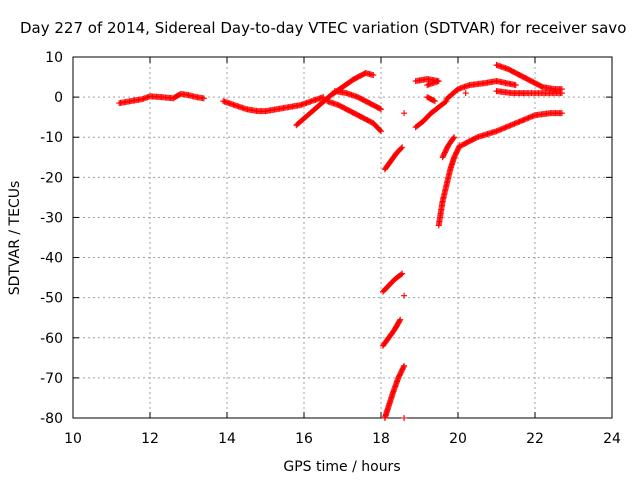 Image resolution: width=640 pixels, height=480 pixels. I want to click on y-tick-label: -30, so click(51, 218).